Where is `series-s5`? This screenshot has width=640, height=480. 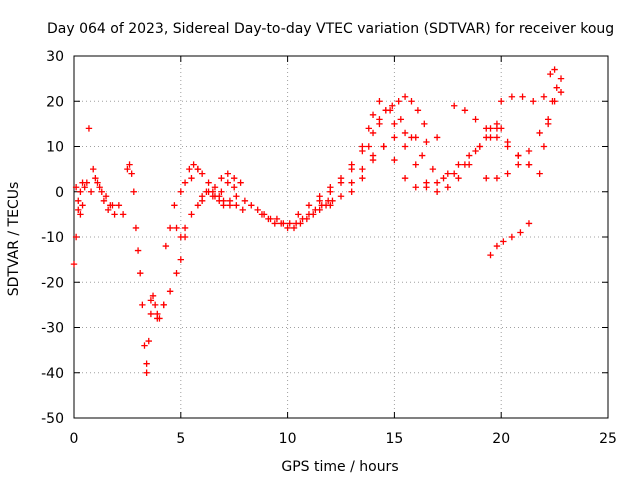
series-s5 is located at coordinates (97, 180).